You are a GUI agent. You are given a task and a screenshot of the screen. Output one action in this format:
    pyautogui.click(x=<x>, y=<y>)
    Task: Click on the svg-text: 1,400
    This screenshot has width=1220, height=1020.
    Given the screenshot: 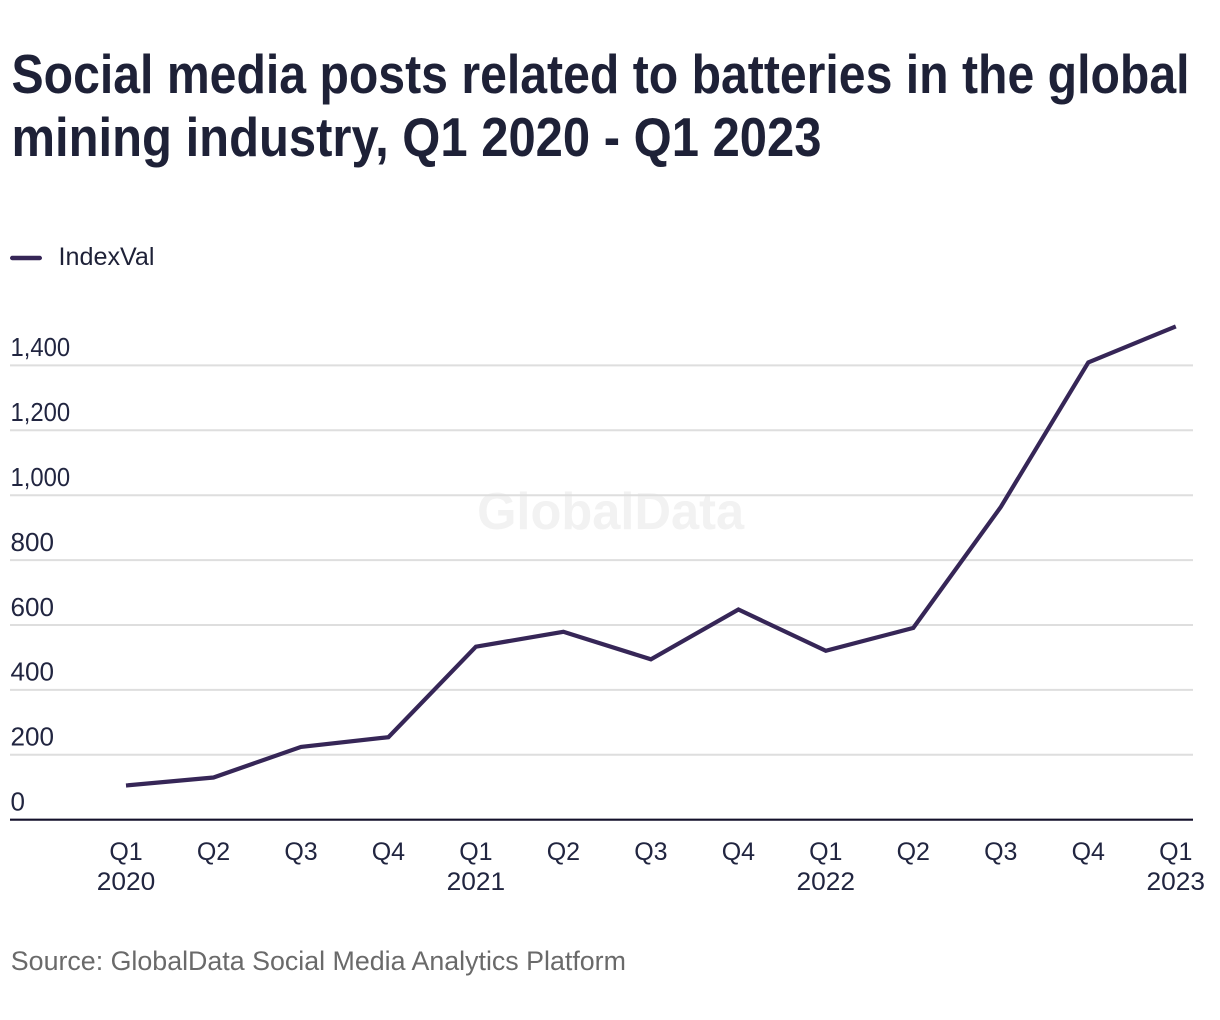 What is the action you would take?
    pyautogui.click(x=41, y=347)
    